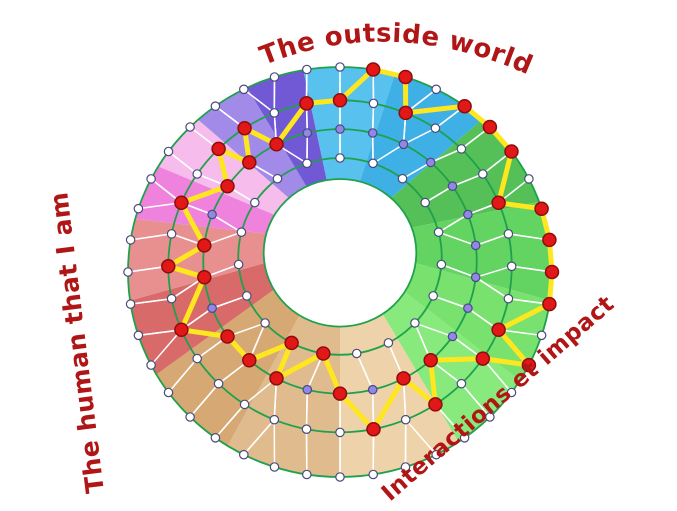 The image size is (677, 511). What do you see at coordinates (197, 259) in the screenshot?
I see `sector-red-light` at bounding box center [197, 259].